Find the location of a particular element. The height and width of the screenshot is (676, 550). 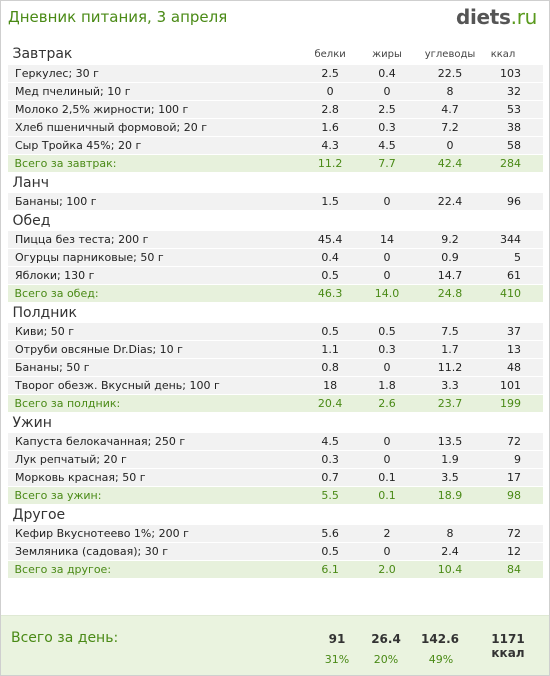

meal-title: Ужин is located at coordinates (275, 422).